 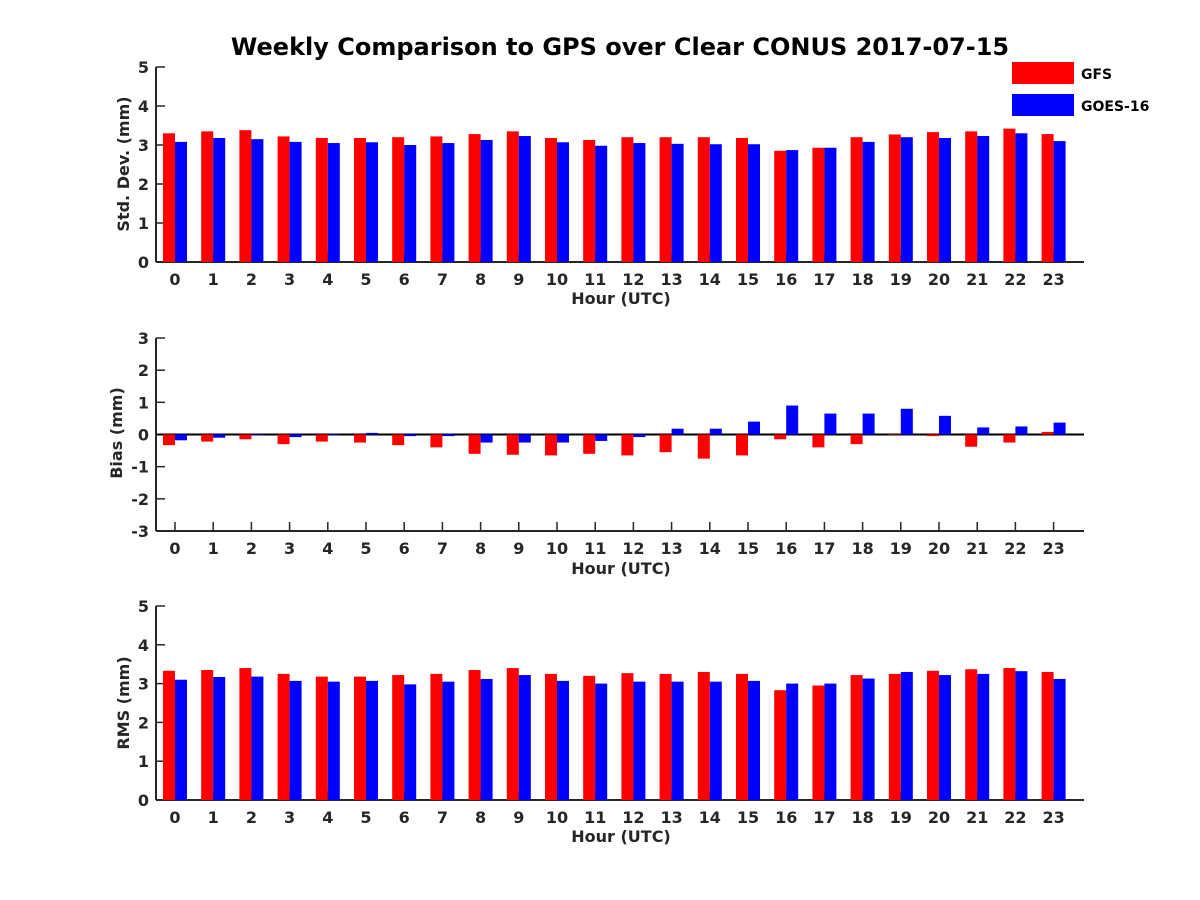 What do you see at coordinates (174, 817) in the screenshot?
I see `rms-xtick-label: 0` at bounding box center [174, 817].